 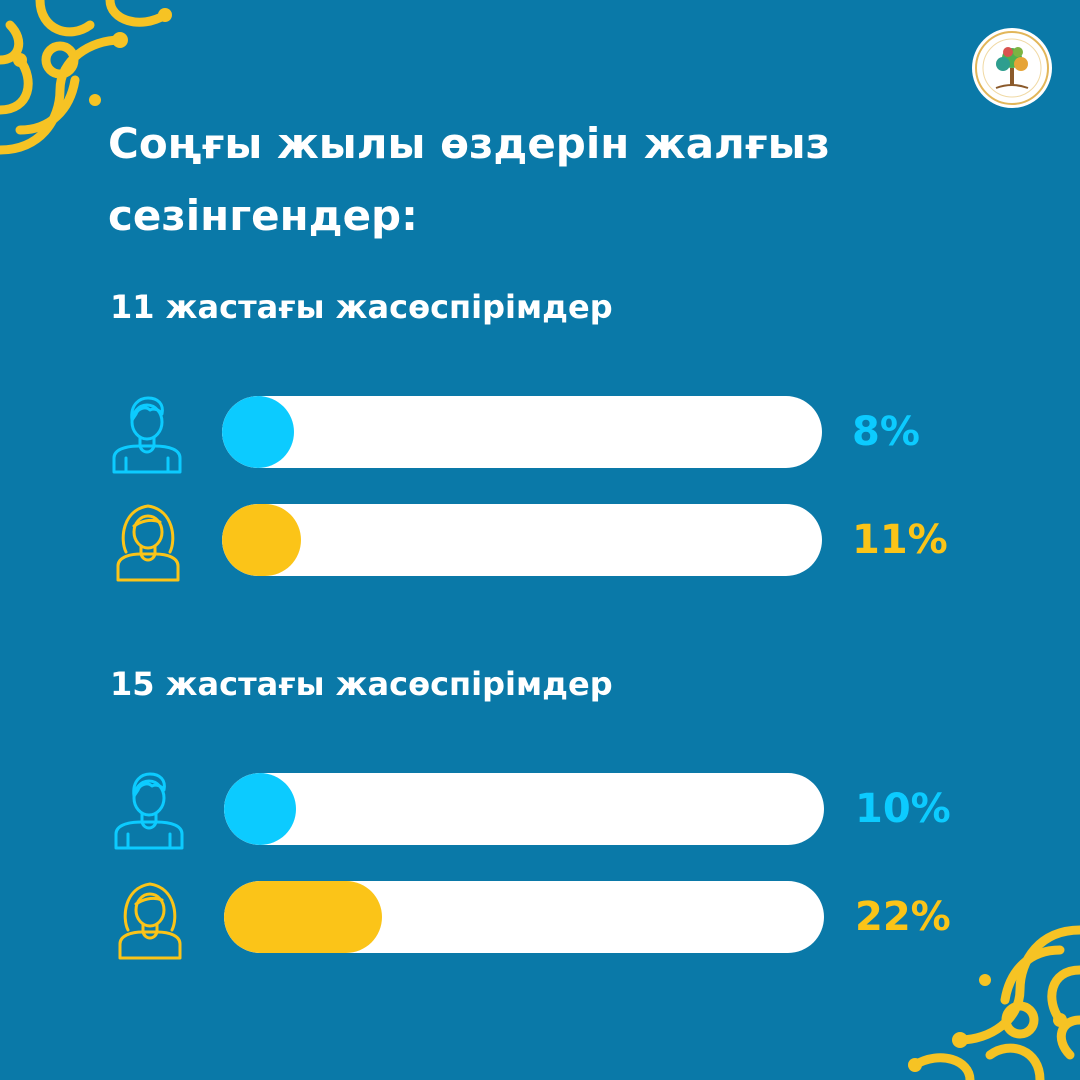 I want to click on organization-tree-logo-icon, so click(x=1012, y=68).